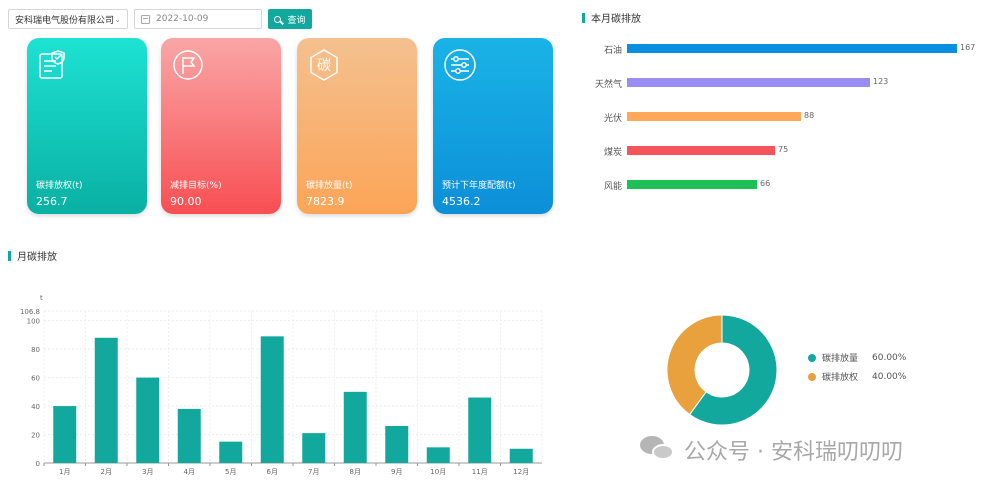 The height and width of the screenshot is (492, 1003). I want to click on search-icon, so click(278, 19).